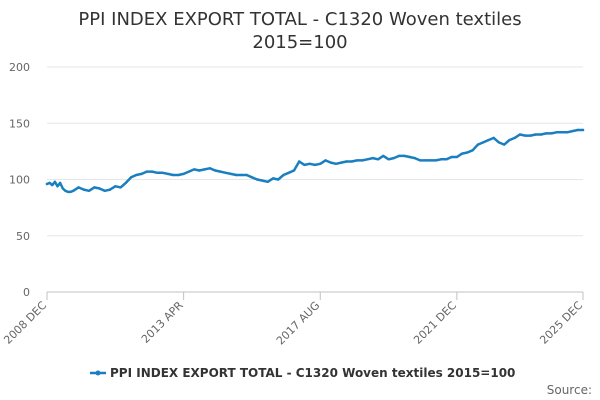 Image resolution: width=600 pixels, height=400 pixels. What do you see at coordinates (315, 161) in the screenshot?
I see `series-line` at bounding box center [315, 161].